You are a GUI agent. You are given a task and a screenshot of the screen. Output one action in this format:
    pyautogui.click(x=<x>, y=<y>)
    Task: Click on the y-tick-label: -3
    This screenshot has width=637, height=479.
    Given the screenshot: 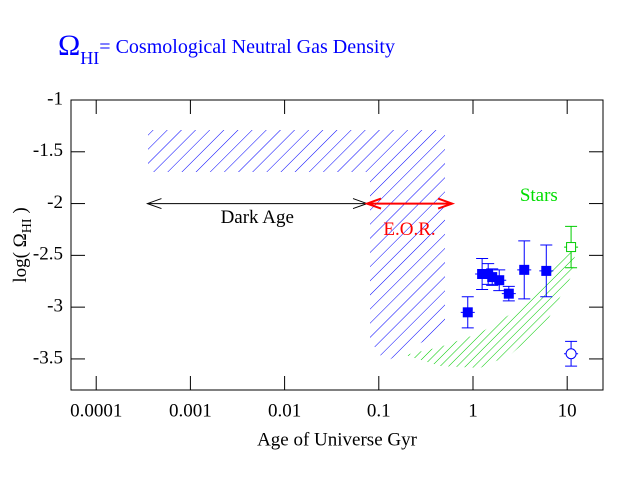 What is the action you would take?
    pyautogui.click(x=55, y=306)
    